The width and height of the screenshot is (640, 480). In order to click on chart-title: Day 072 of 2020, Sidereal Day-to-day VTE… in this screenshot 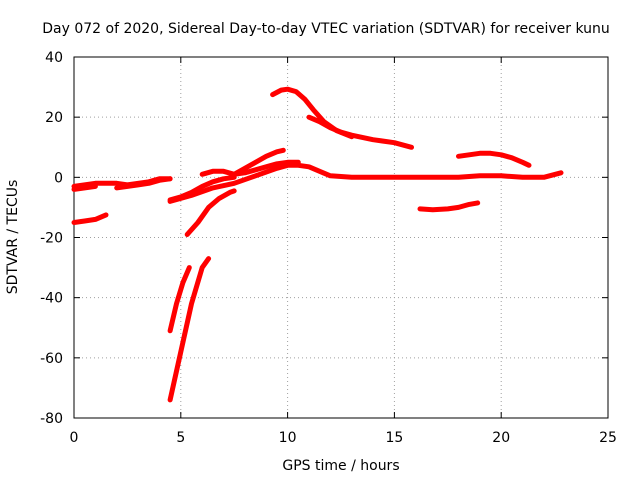, I will do `click(326, 29)`.